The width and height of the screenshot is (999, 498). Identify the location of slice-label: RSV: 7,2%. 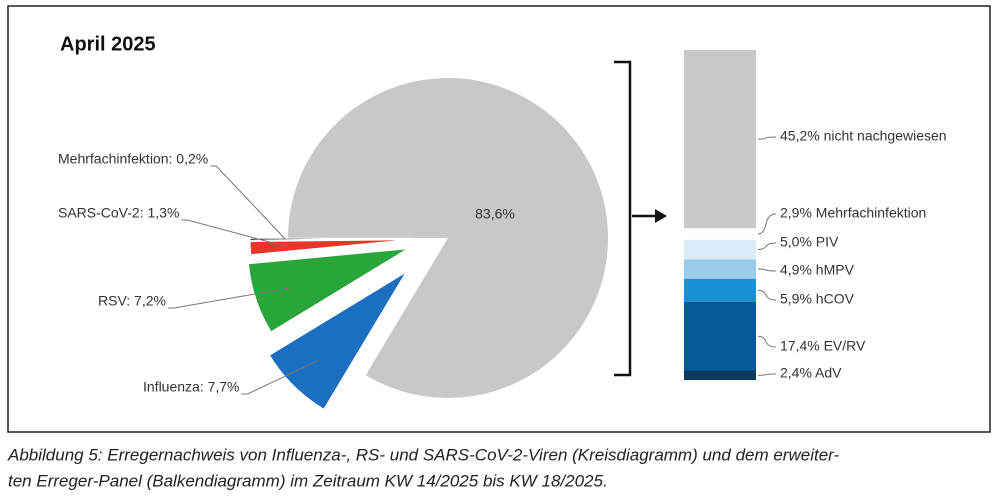
(132, 301).